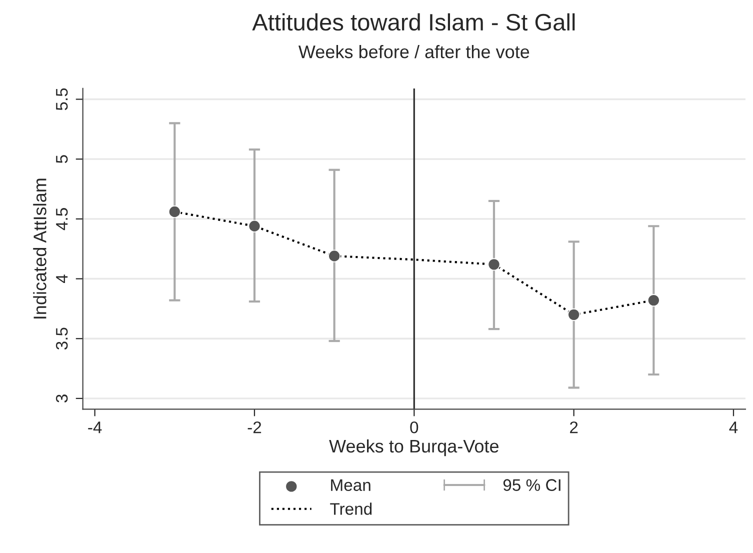  I want to click on x-tick-label: 4, so click(733, 428).